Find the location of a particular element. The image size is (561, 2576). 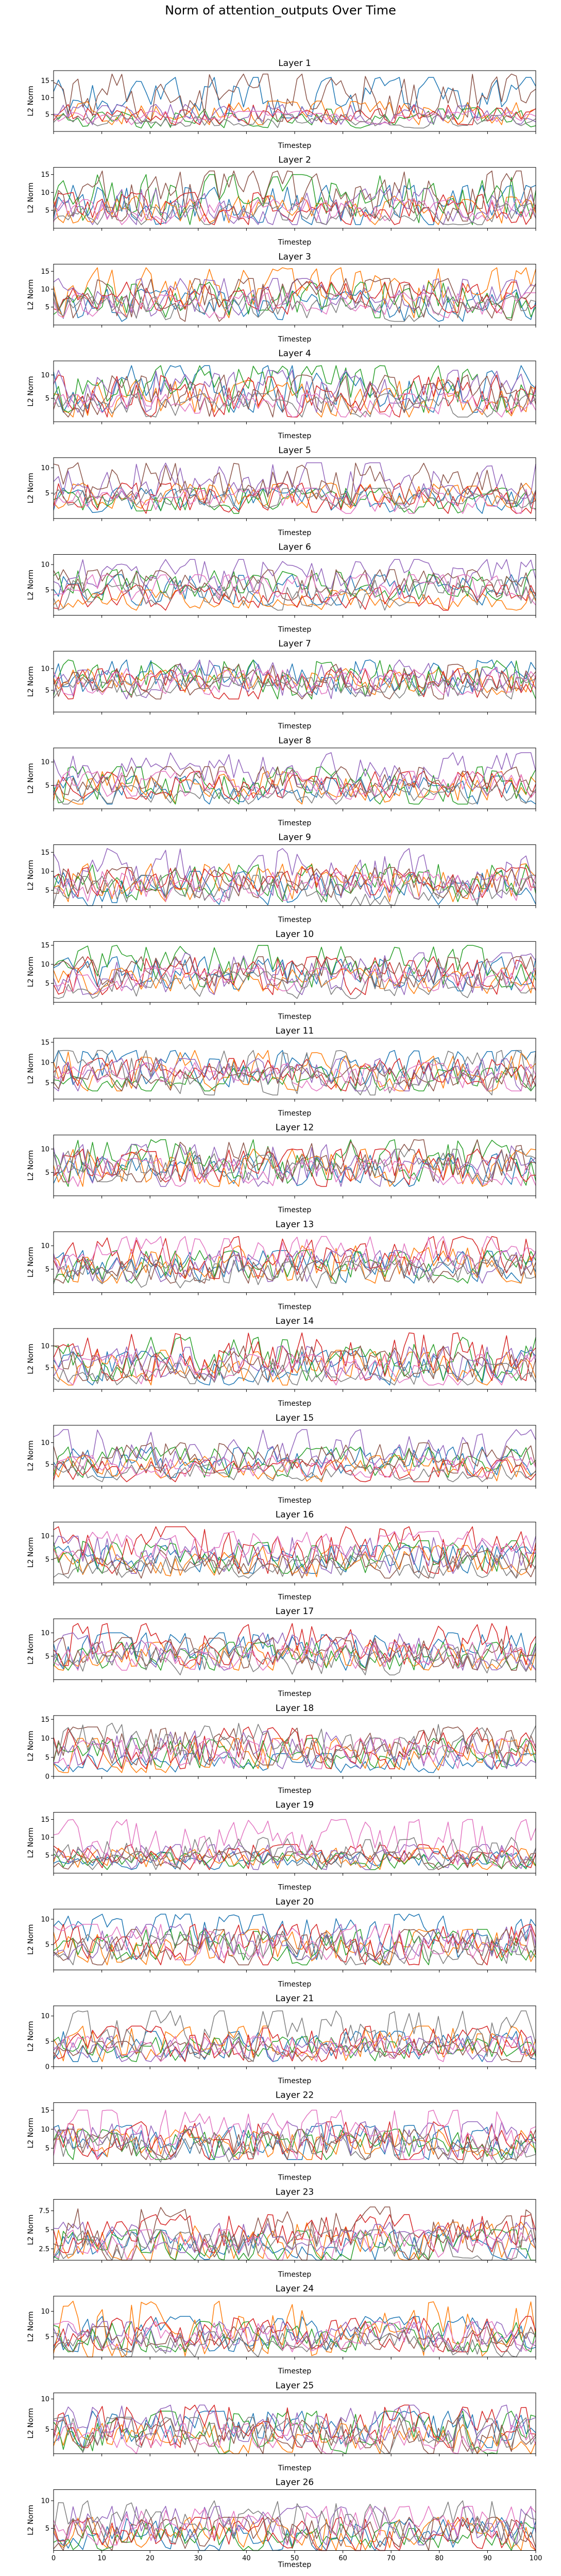

subplot-title: Layer 24 is located at coordinates (295, 2289).